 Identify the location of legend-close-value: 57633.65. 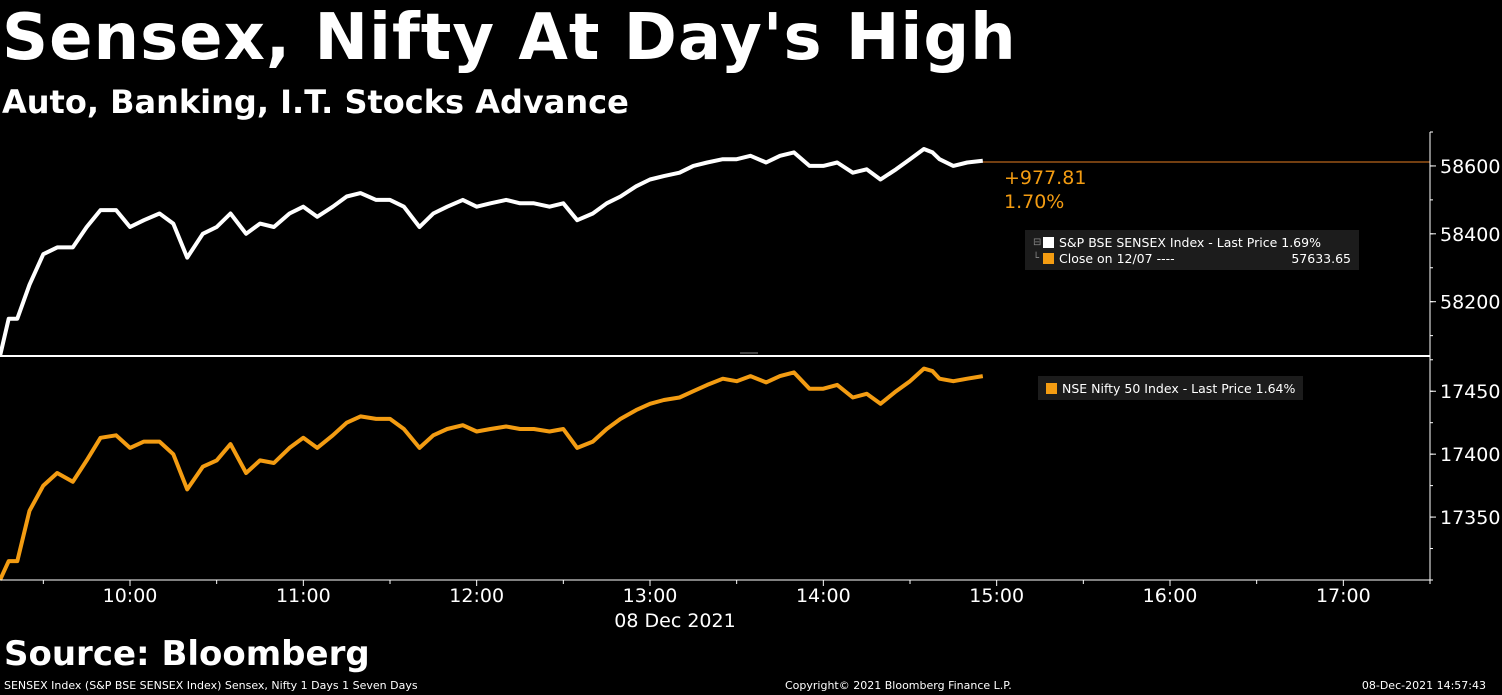
(1321, 258).